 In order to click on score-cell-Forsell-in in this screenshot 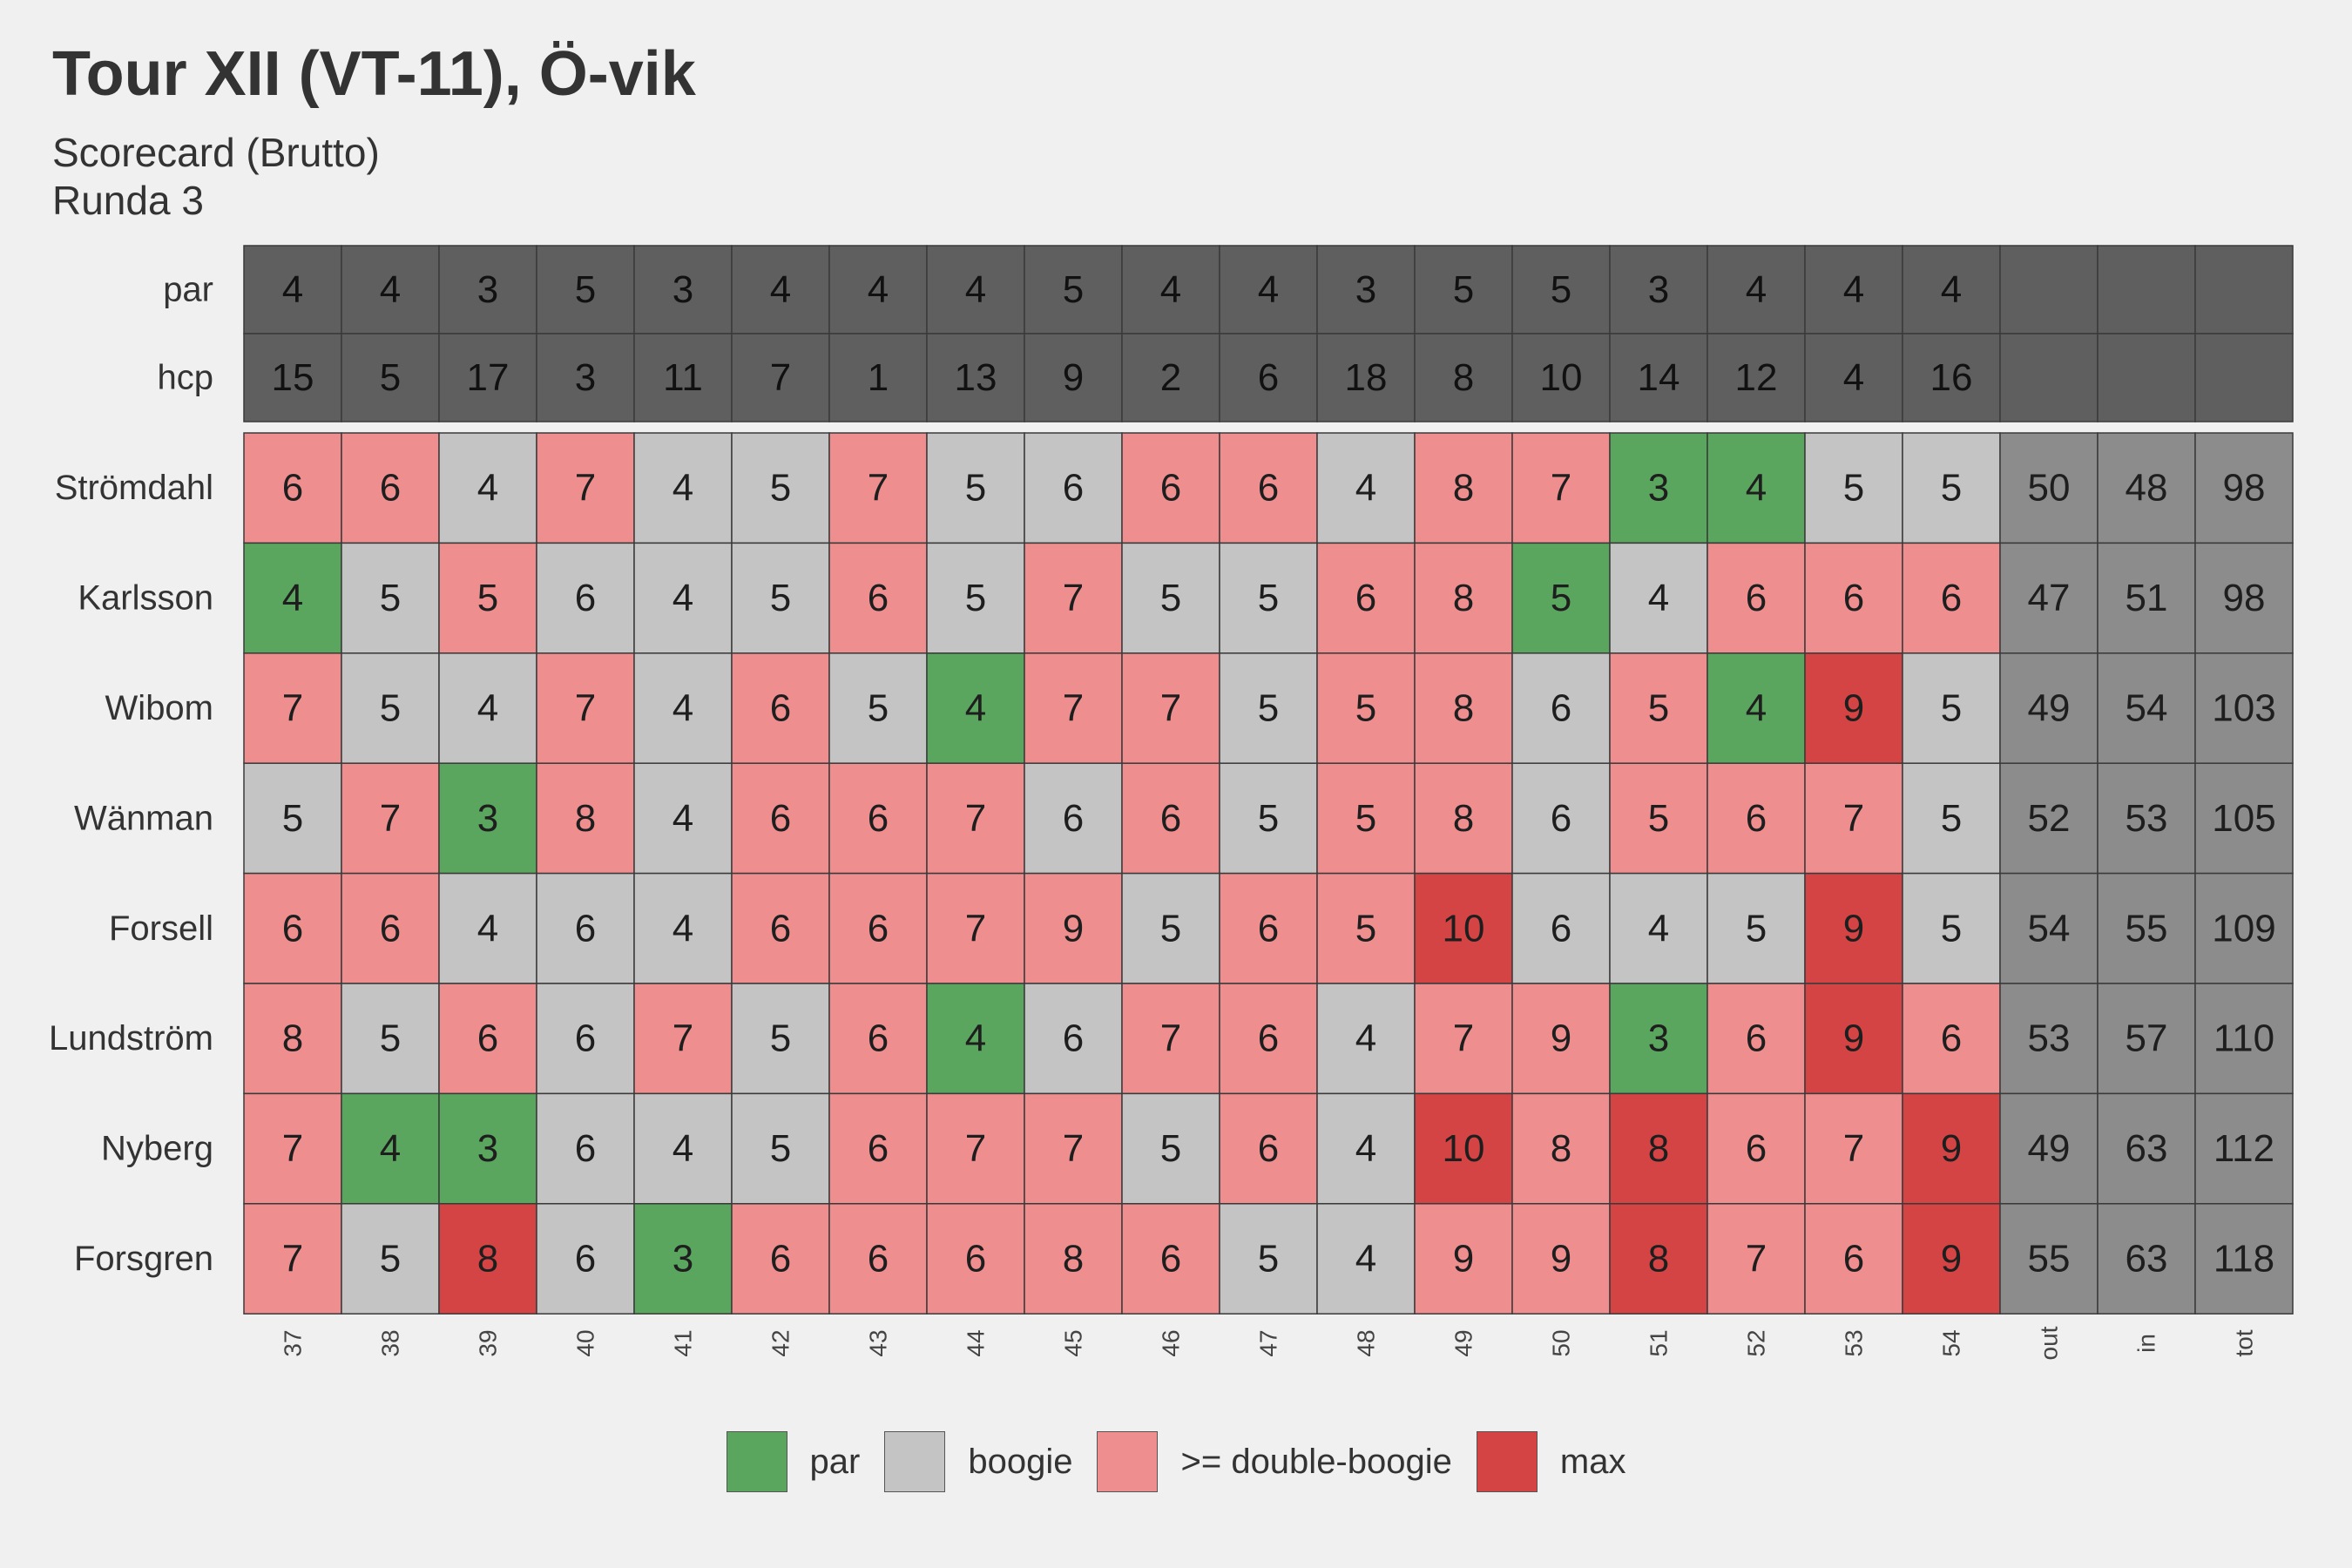, I will do `click(2146, 928)`.